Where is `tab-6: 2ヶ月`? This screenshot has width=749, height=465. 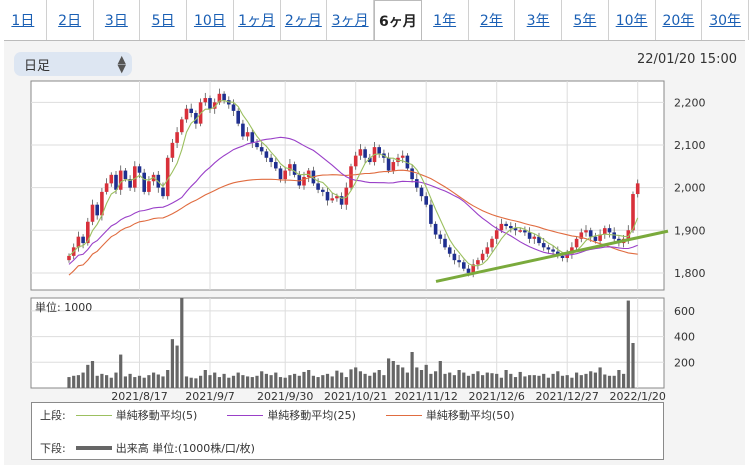 tab-6: 2ヶ月 is located at coordinates (304, 20).